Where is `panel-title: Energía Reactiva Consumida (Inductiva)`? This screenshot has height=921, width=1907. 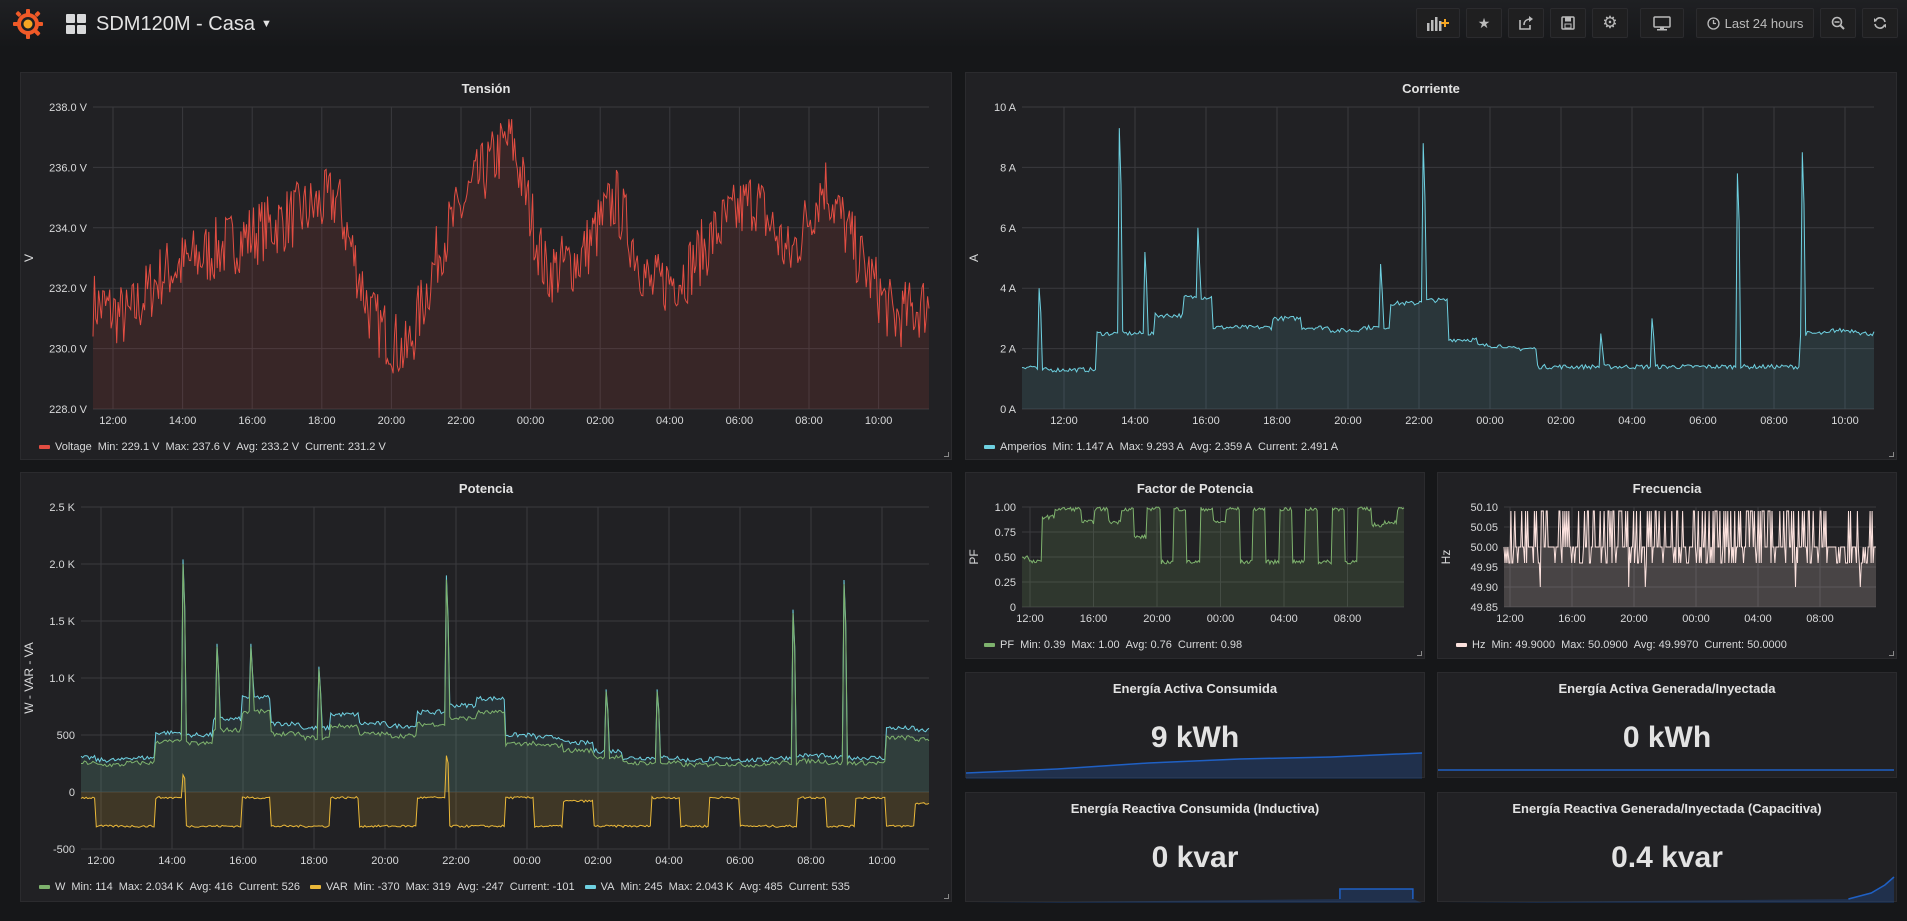
panel-title: Energía Reactiva Consumida (Inductiva) is located at coordinates (1195, 808).